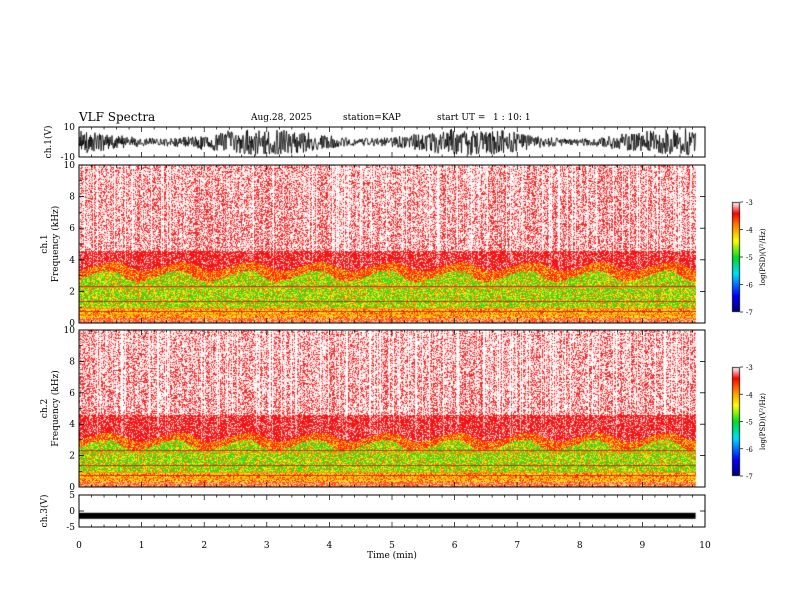 The height and width of the screenshot is (612, 792). What do you see at coordinates (749, 368) in the screenshot?
I see `colorbar-2-tick-label: -3` at bounding box center [749, 368].